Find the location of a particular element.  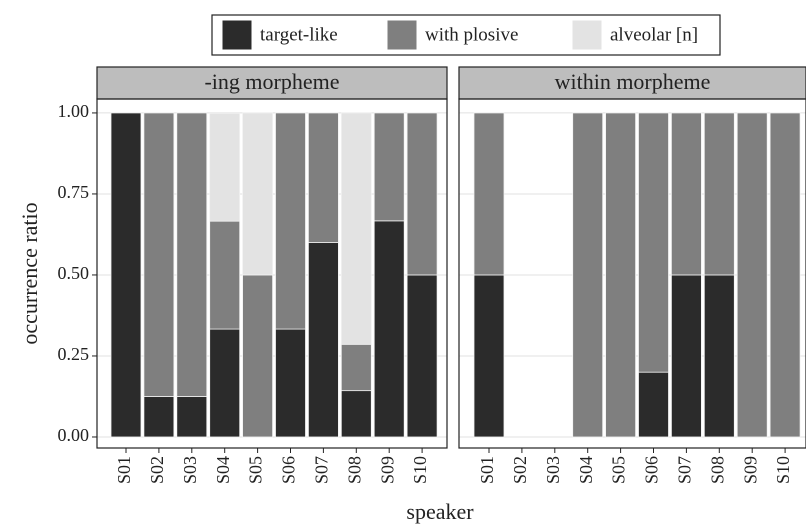

y-axis-label: occurrence ratio is located at coordinates (29, 273).